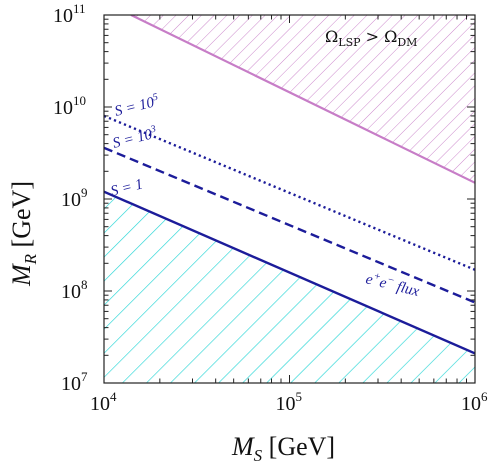 The height and width of the screenshot is (470, 498). I want to click on y-axis-title: MR [GeV], so click(23, 234).